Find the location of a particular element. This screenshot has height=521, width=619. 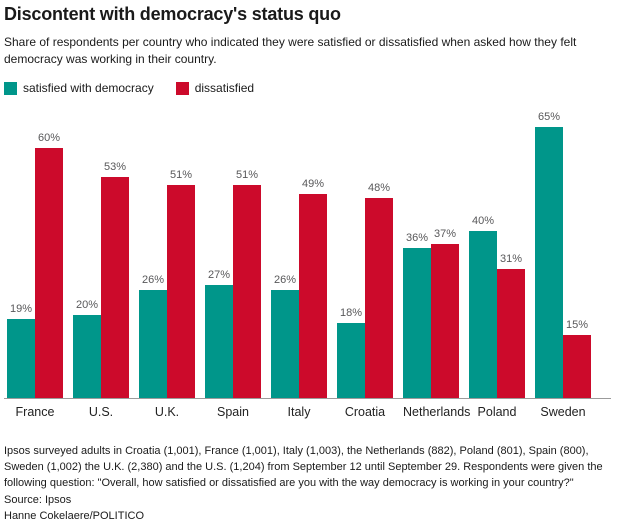

category-label: France is located at coordinates (35, 412).